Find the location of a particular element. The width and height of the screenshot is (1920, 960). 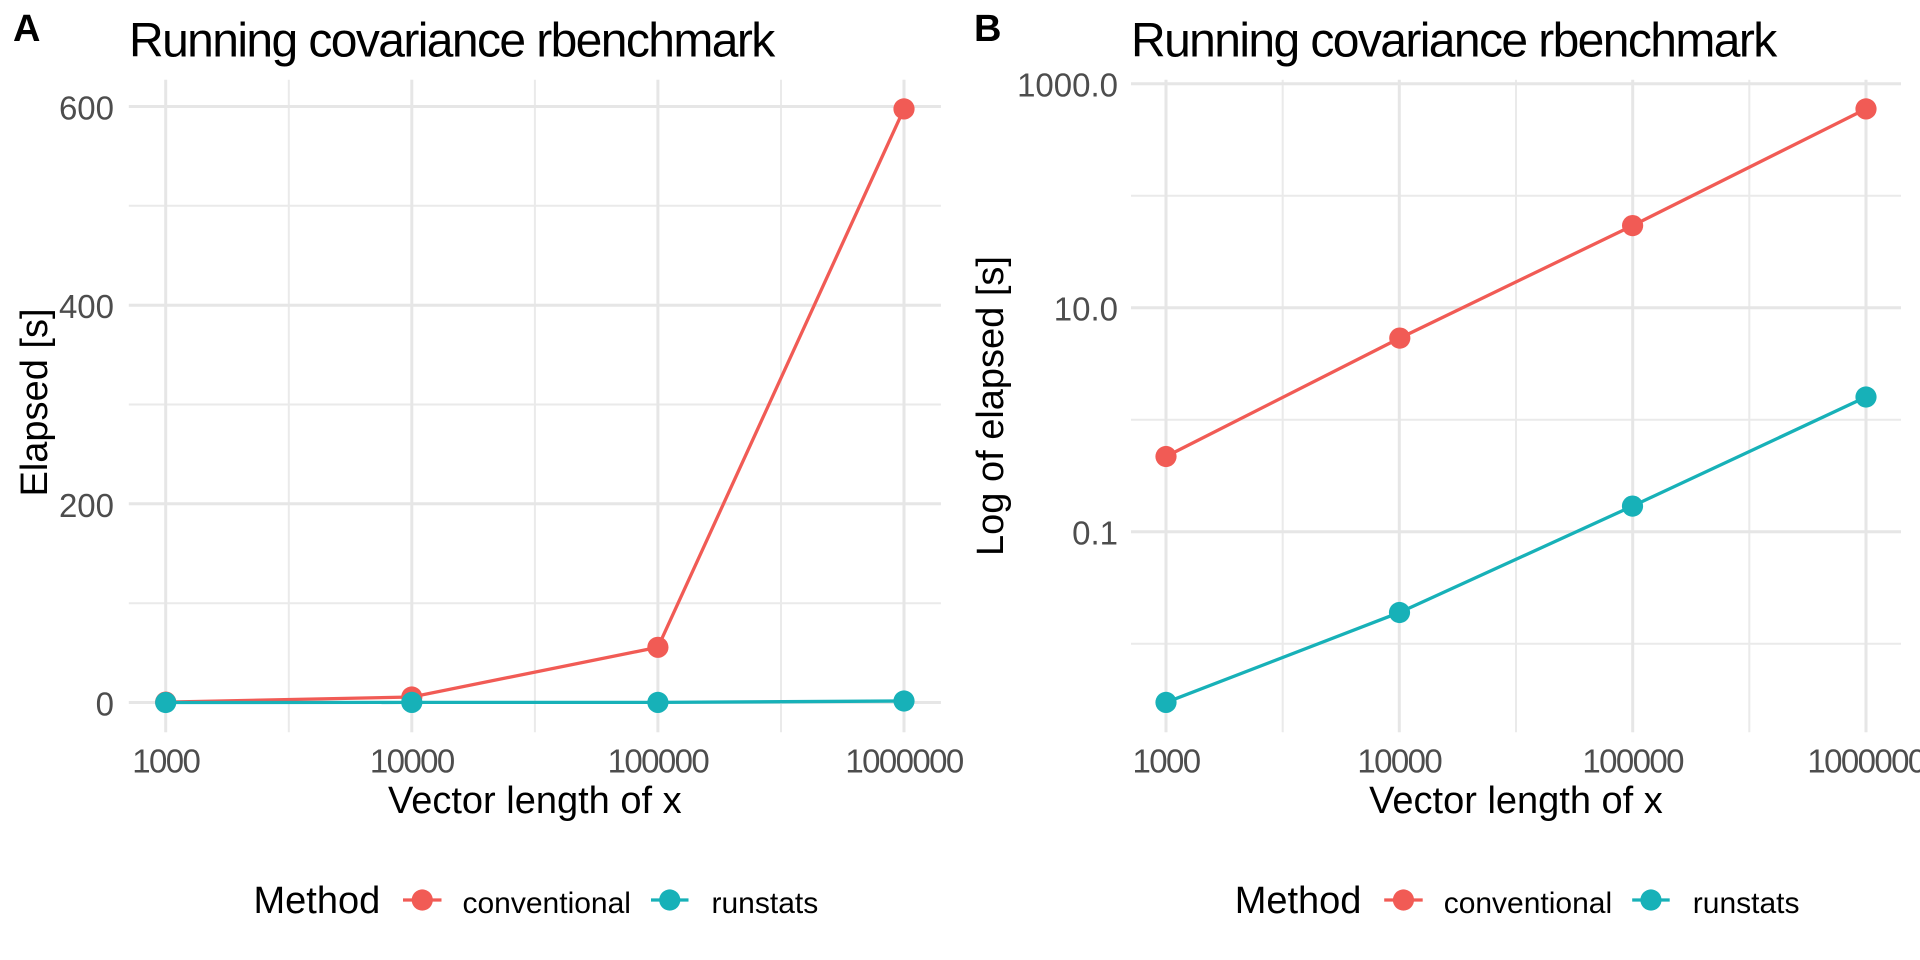

svg-text: A is located at coordinates (26, 29).